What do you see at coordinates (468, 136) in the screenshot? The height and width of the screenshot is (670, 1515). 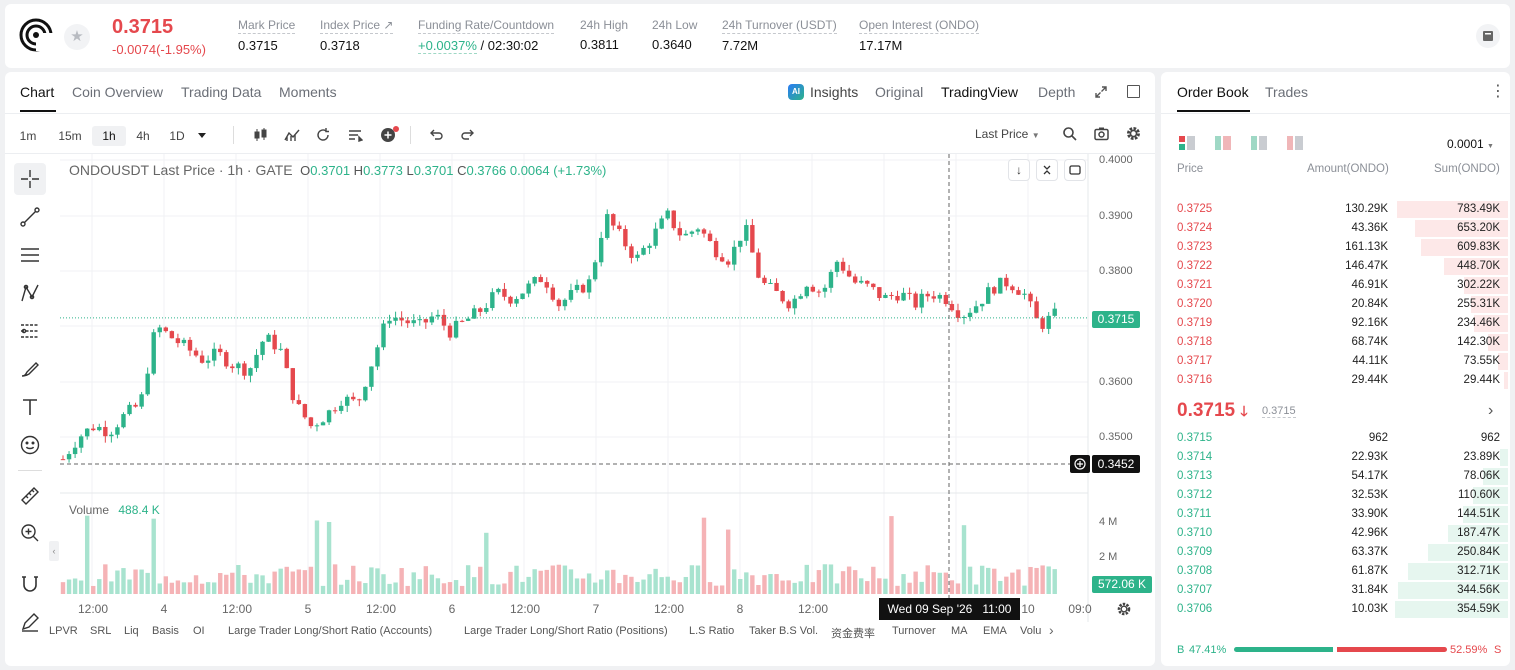 I see `redo-icon` at bounding box center [468, 136].